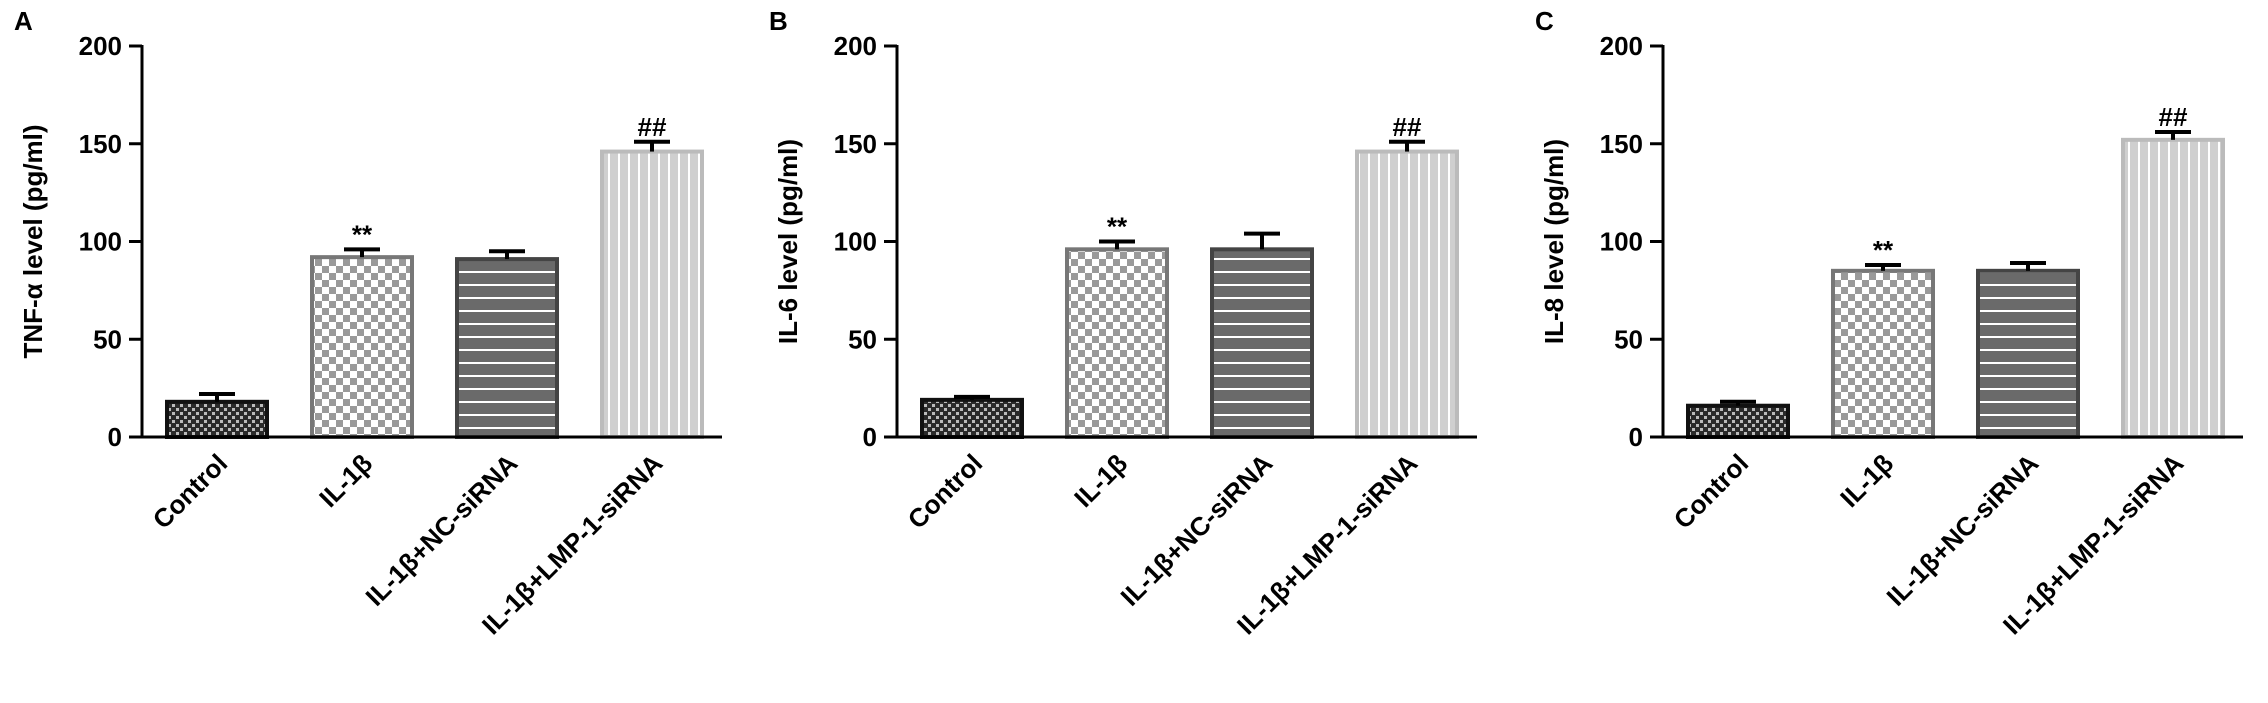 This screenshot has width=2268, height=703. Describe the element at coordinates (1544, 21) in the screenshot. I see `panel-label: C` at that location.